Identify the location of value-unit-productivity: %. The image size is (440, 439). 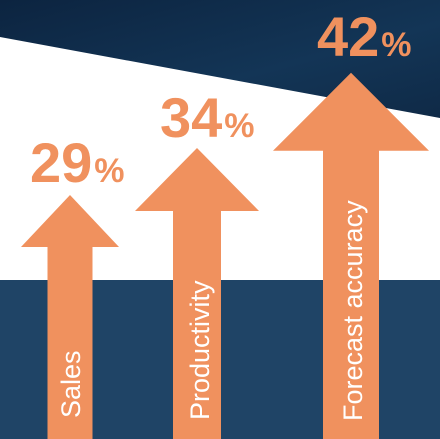
(239, 126).